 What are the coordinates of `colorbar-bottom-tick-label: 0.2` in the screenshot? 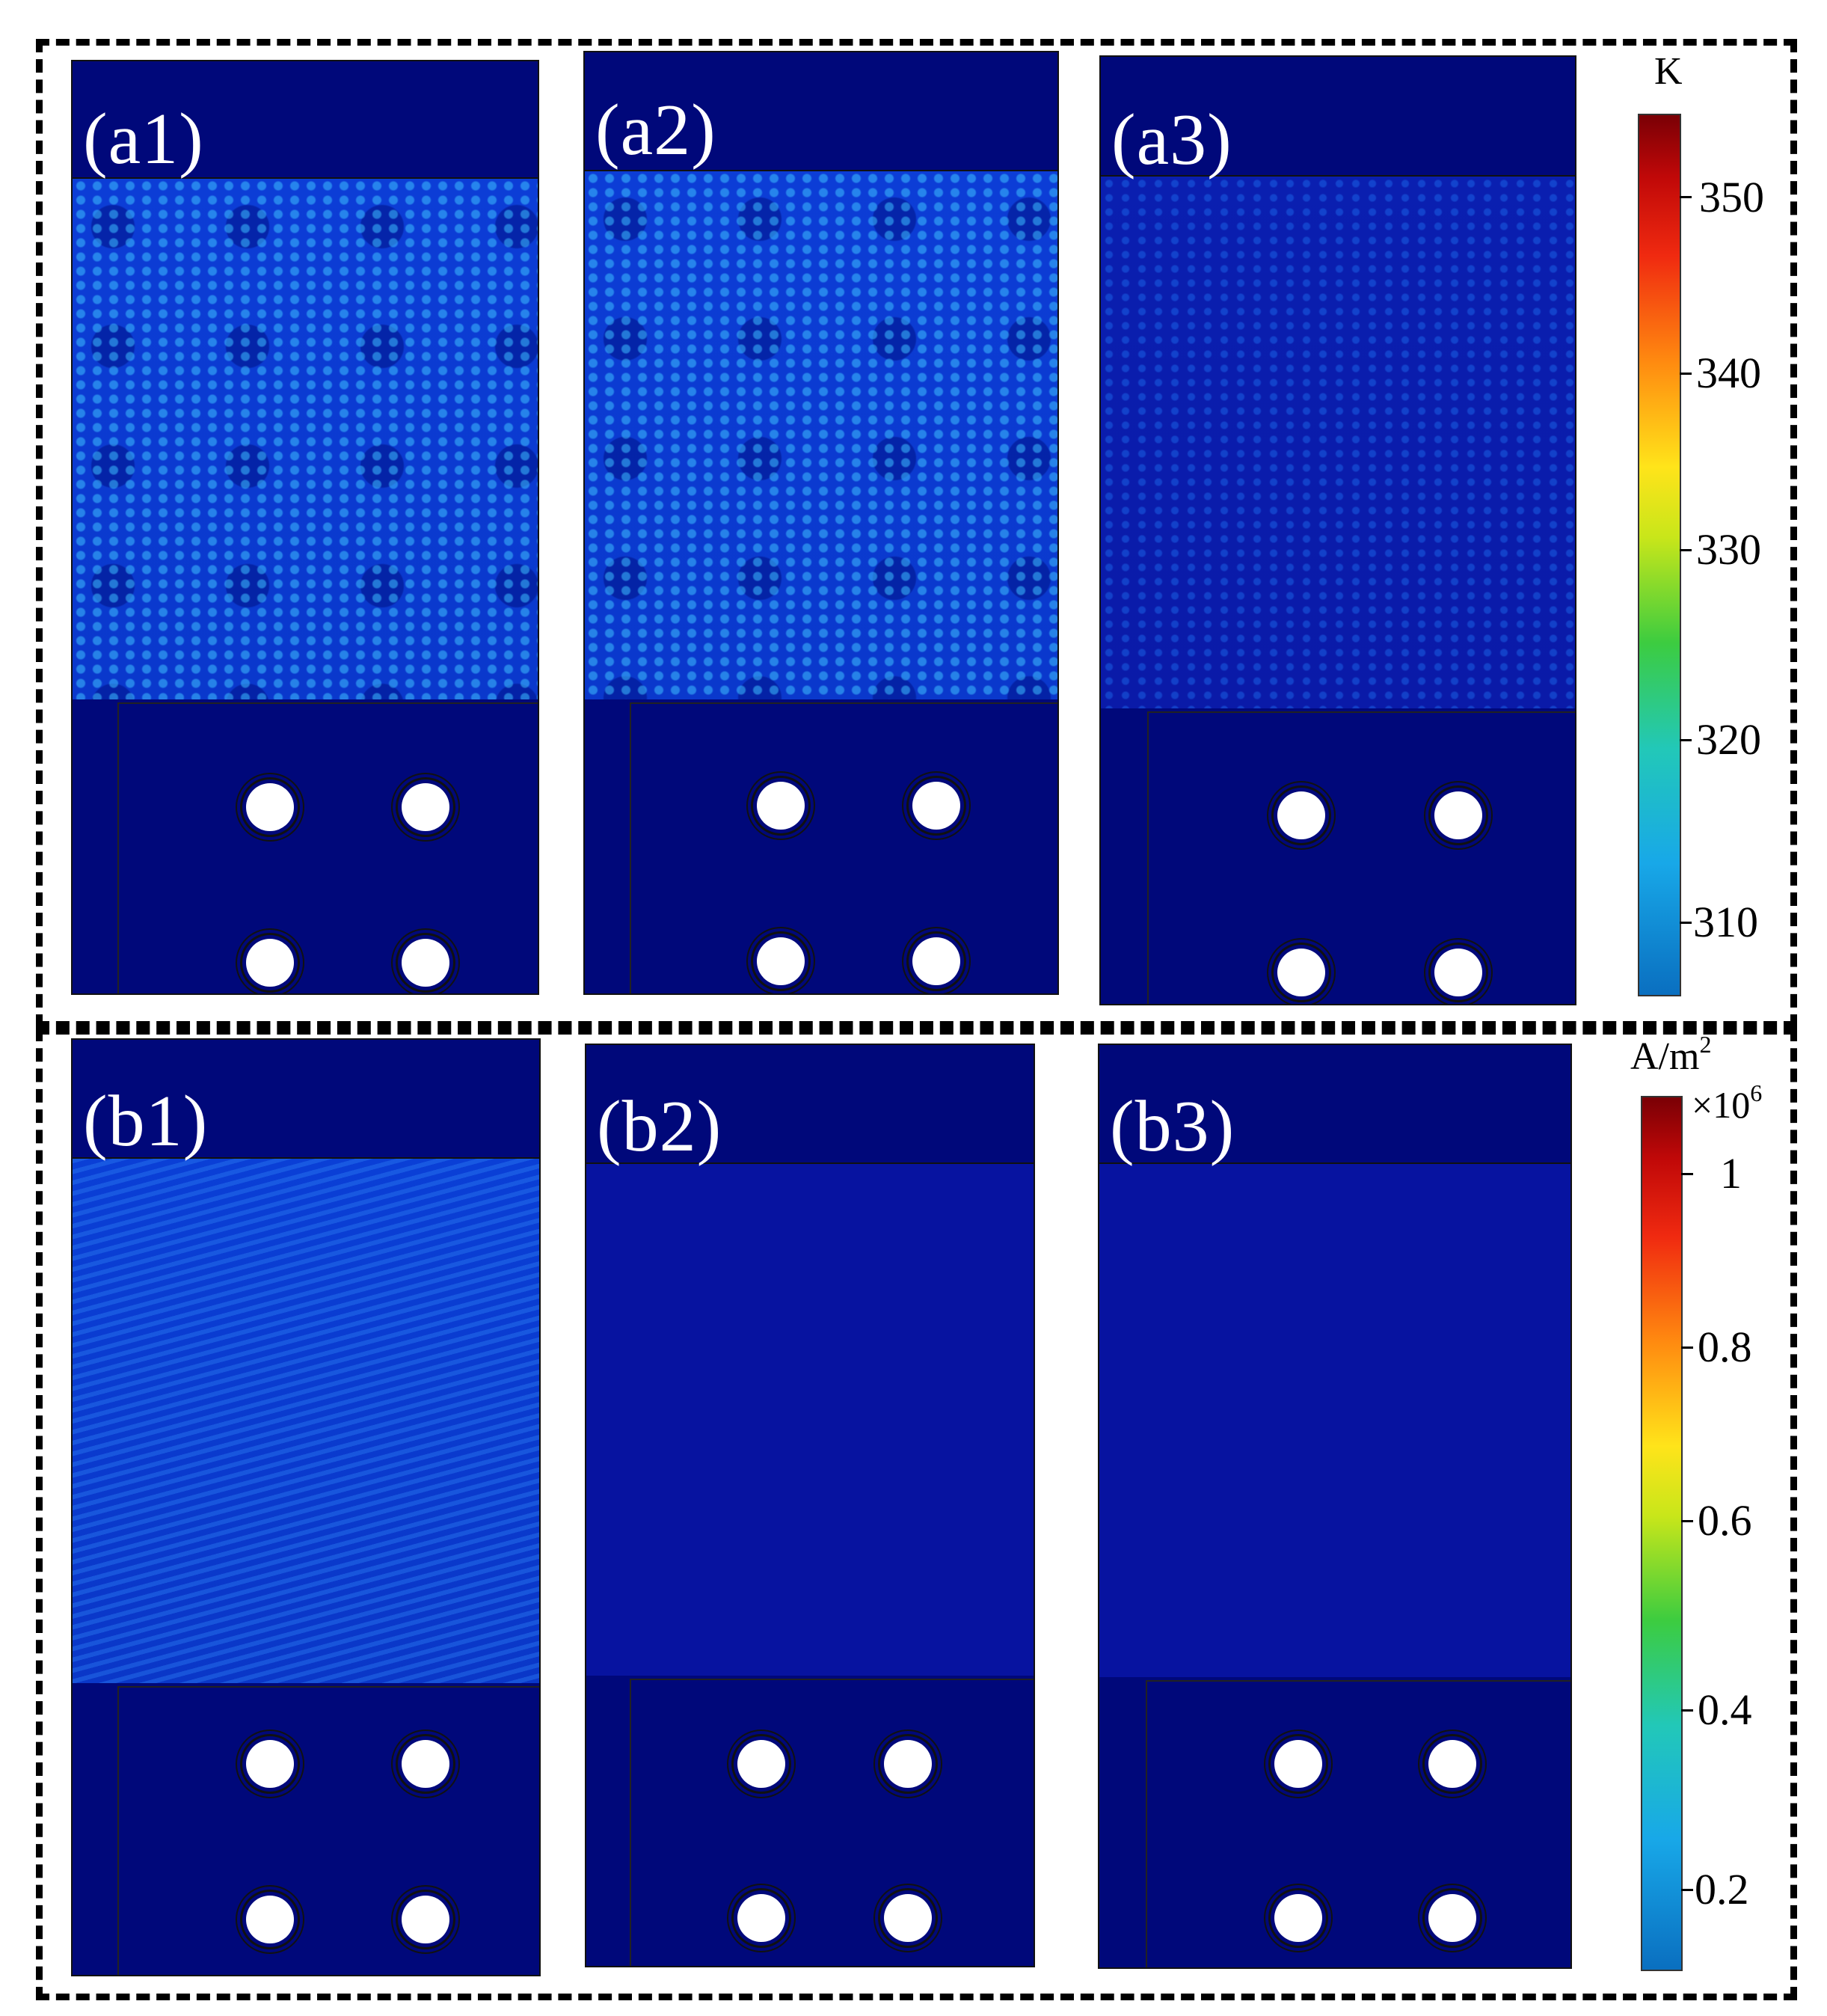 It's located at (1722, 1889).